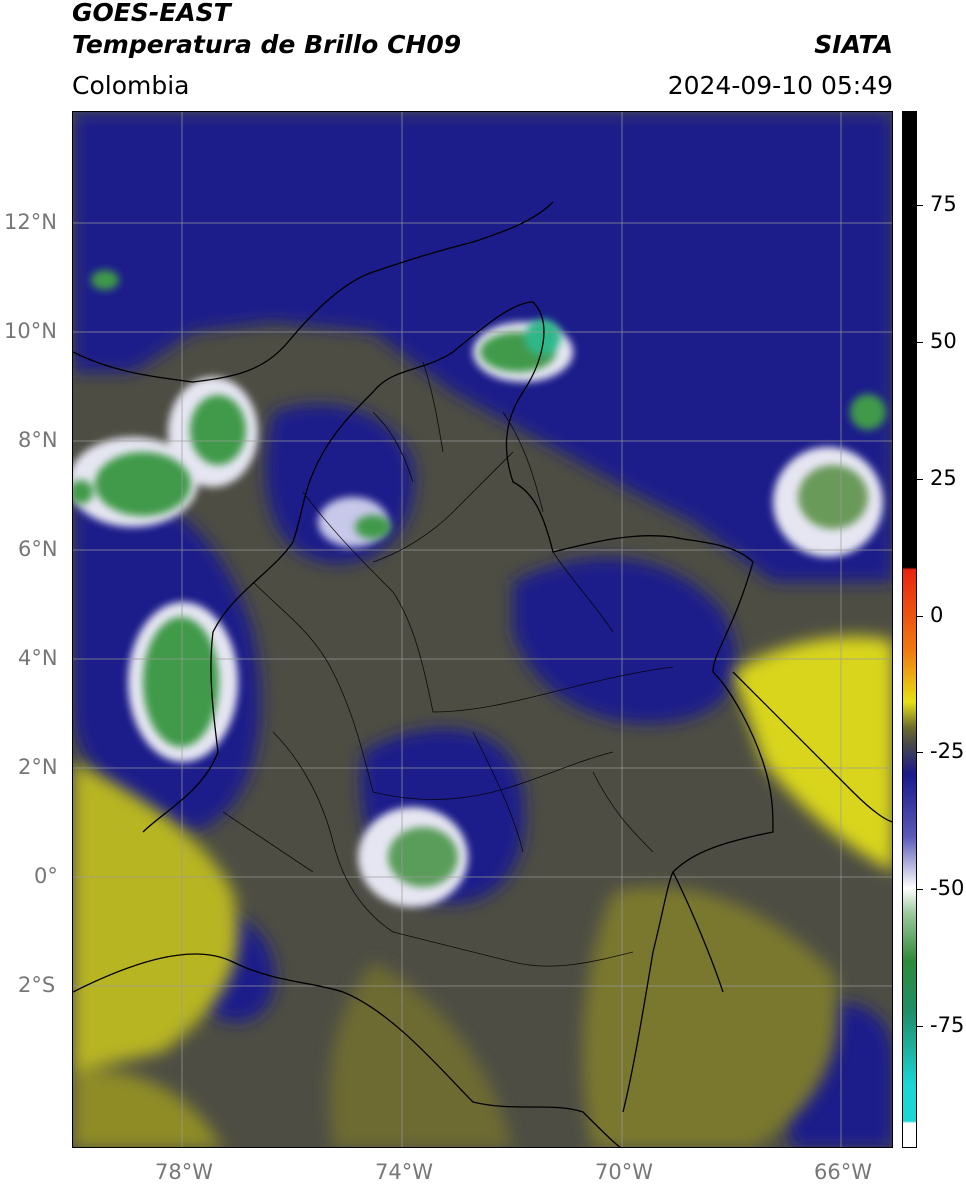 Image resolution: width=966 pixels, height=1190 pixels. What do you see at coordinates (131, 85) in the screenshot?
I see `region-label: Colombia` at bounding box center [131, 85].